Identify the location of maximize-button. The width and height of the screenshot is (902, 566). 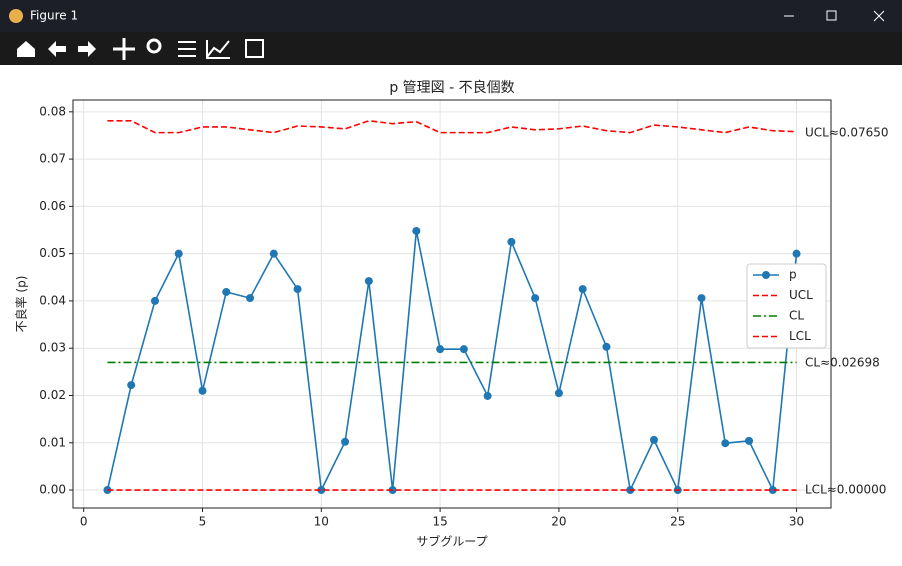
(831, 15).